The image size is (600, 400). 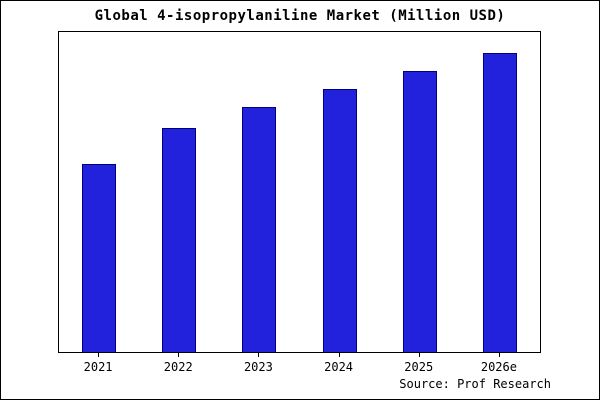 What do you see at coordinates (419, 367) in the screenshot?
I see `x-tick-label-2025: 2025` at bounding box center [419, 367].